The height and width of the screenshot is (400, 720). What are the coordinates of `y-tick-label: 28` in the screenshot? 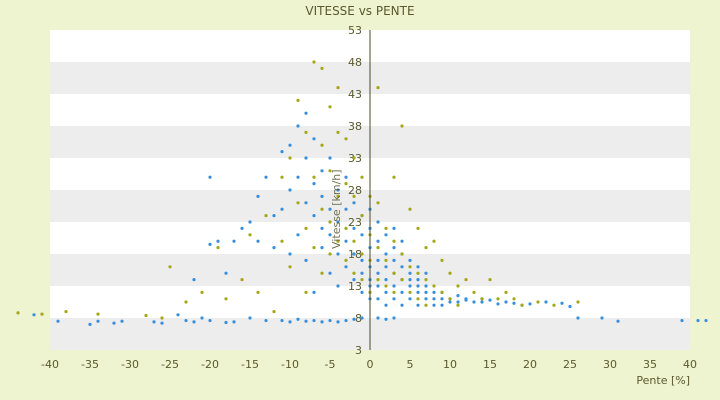 It's located at (355, 190).